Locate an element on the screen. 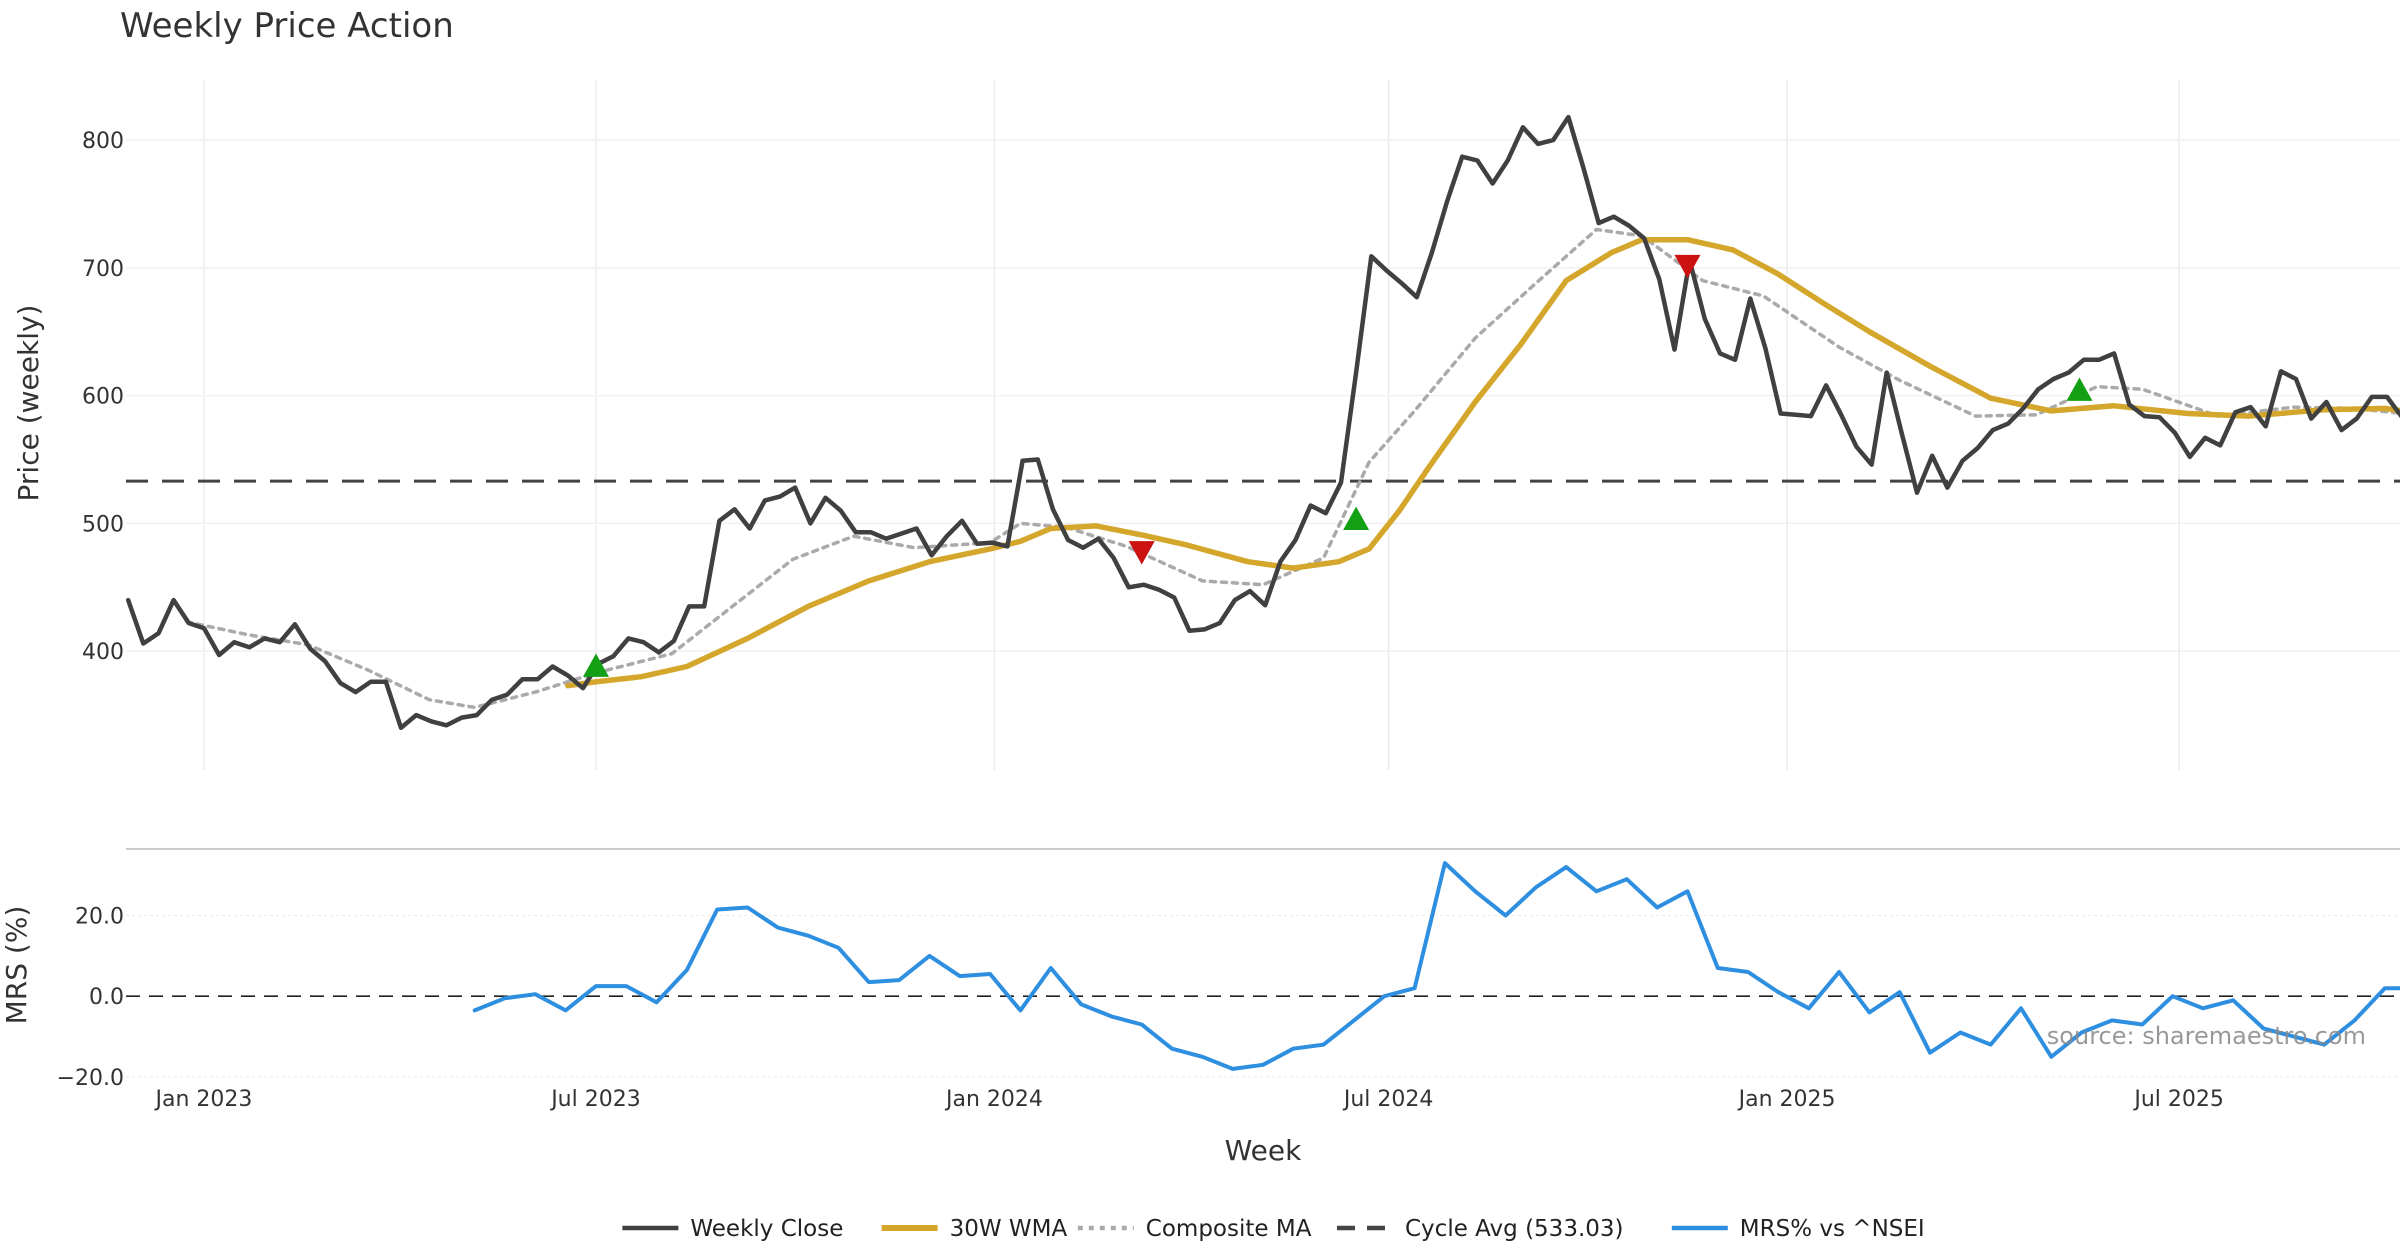  legend-label: 30W WMA is located at coordinates (1009, 1229).